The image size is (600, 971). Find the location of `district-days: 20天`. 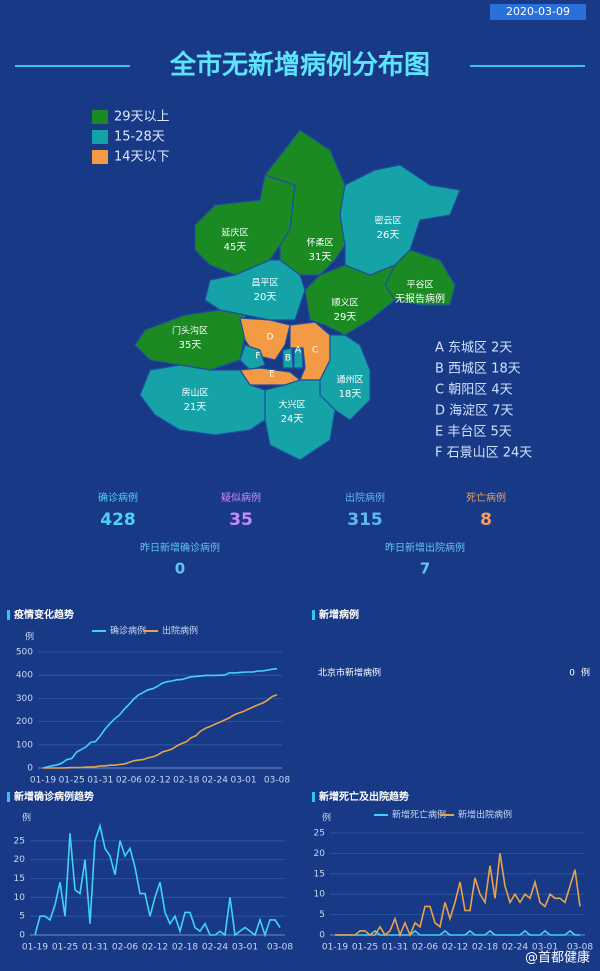

district-days: 20天 is located at coordinates (265, 297).